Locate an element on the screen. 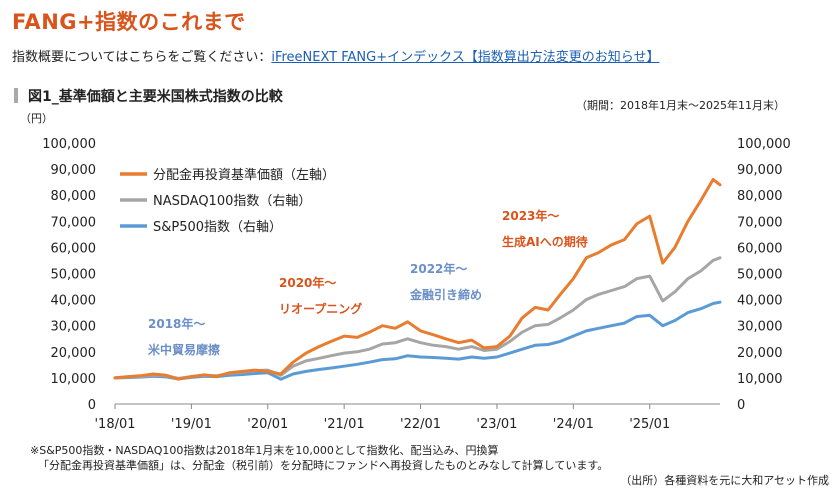  annotation-label-0: 米中貿易摩擦 is located at coordinates (184, 349).